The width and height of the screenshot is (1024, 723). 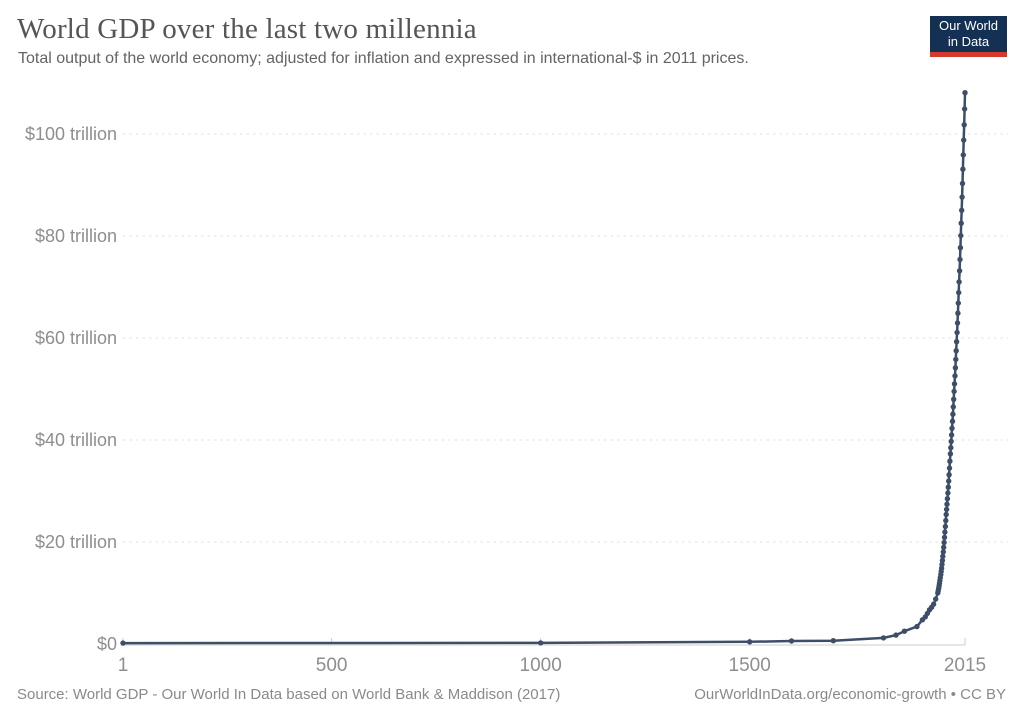 I want to click on owid-logo-stripe, so click(x=968, y=54).